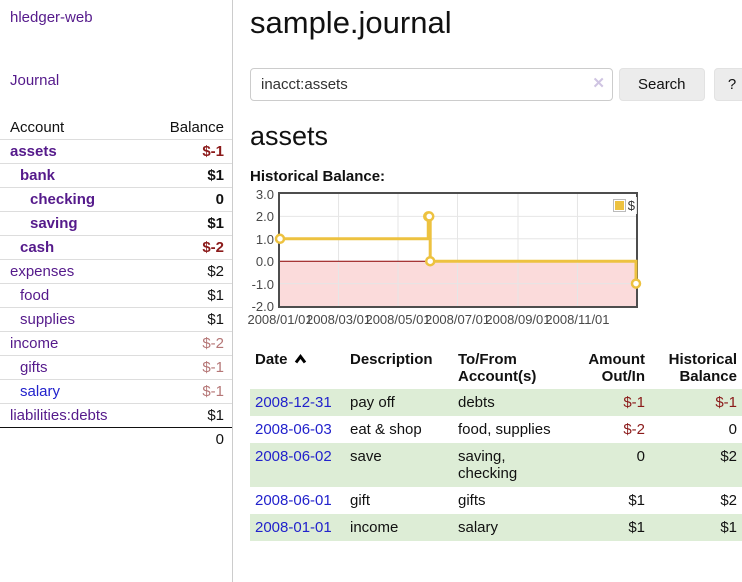 The height and width of the screenshot is (582, 742). Describe the element at coordinates (472, 500) in the screenshot. I see `transaction-accounts: gifts` at that location.